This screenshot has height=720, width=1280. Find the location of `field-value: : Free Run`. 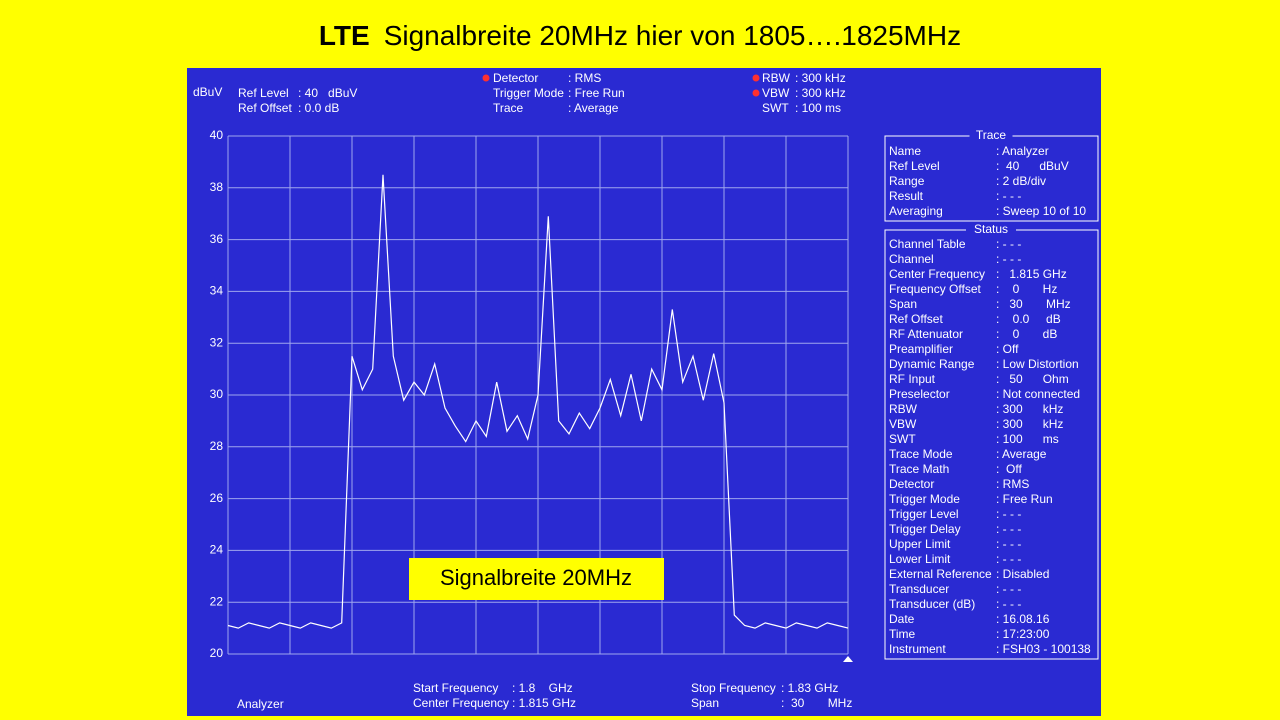

field-value: : Free Run is located at coordinates (1024, 499).